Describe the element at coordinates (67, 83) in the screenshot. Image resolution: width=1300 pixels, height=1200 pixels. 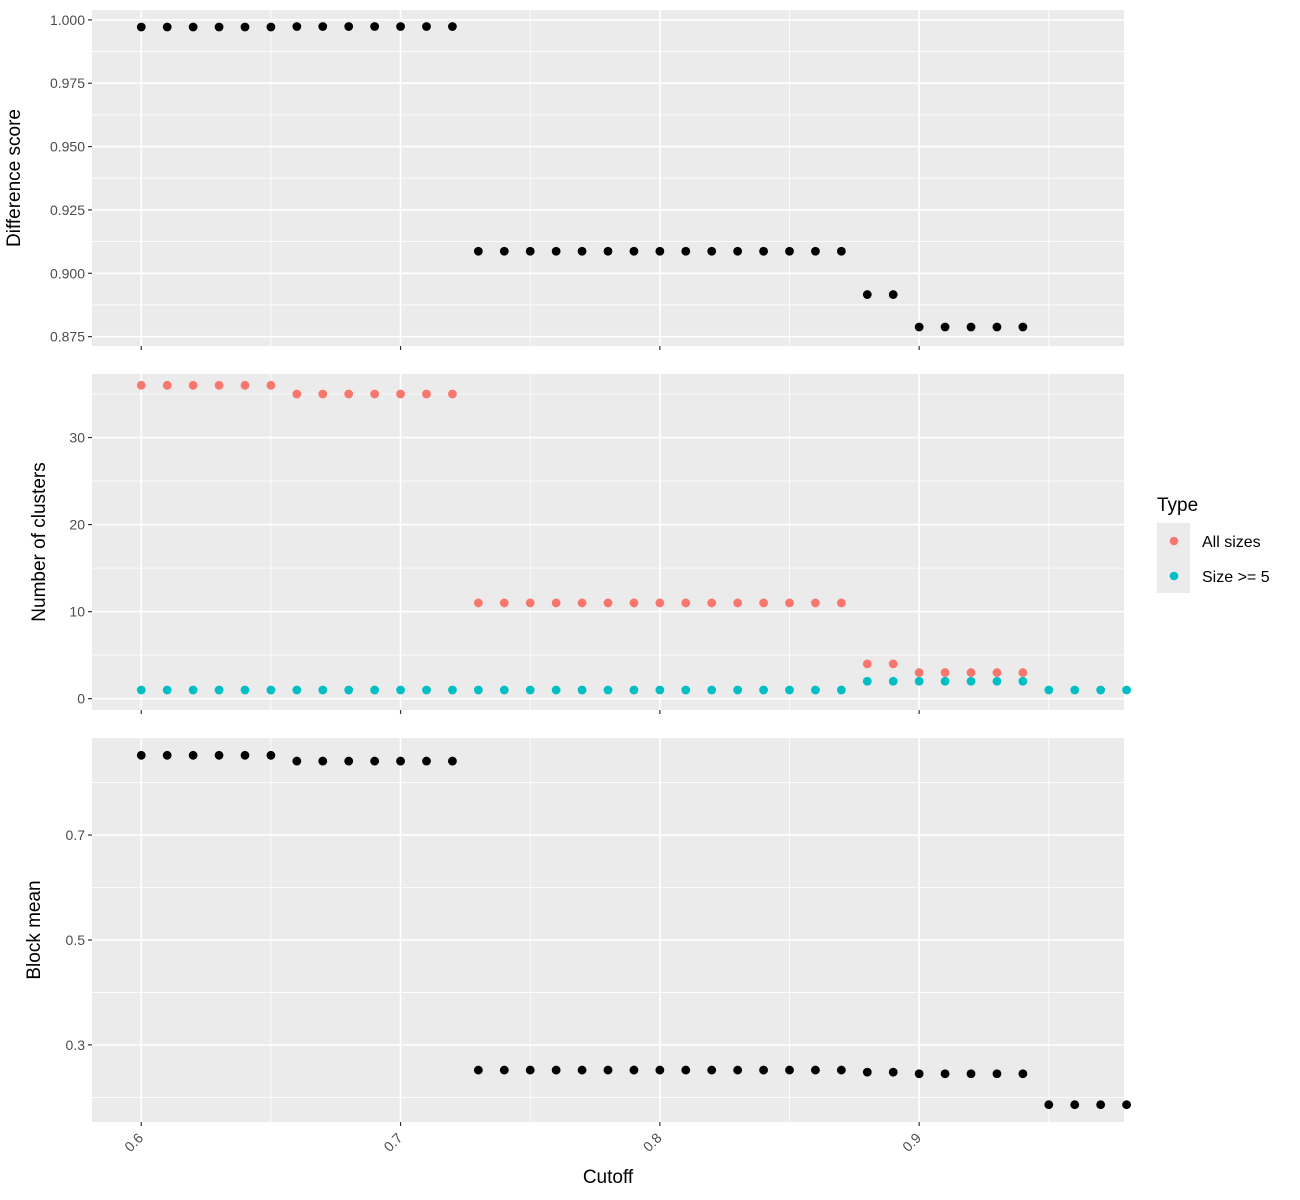
I see `y-tick-label: 0.975` at that location.